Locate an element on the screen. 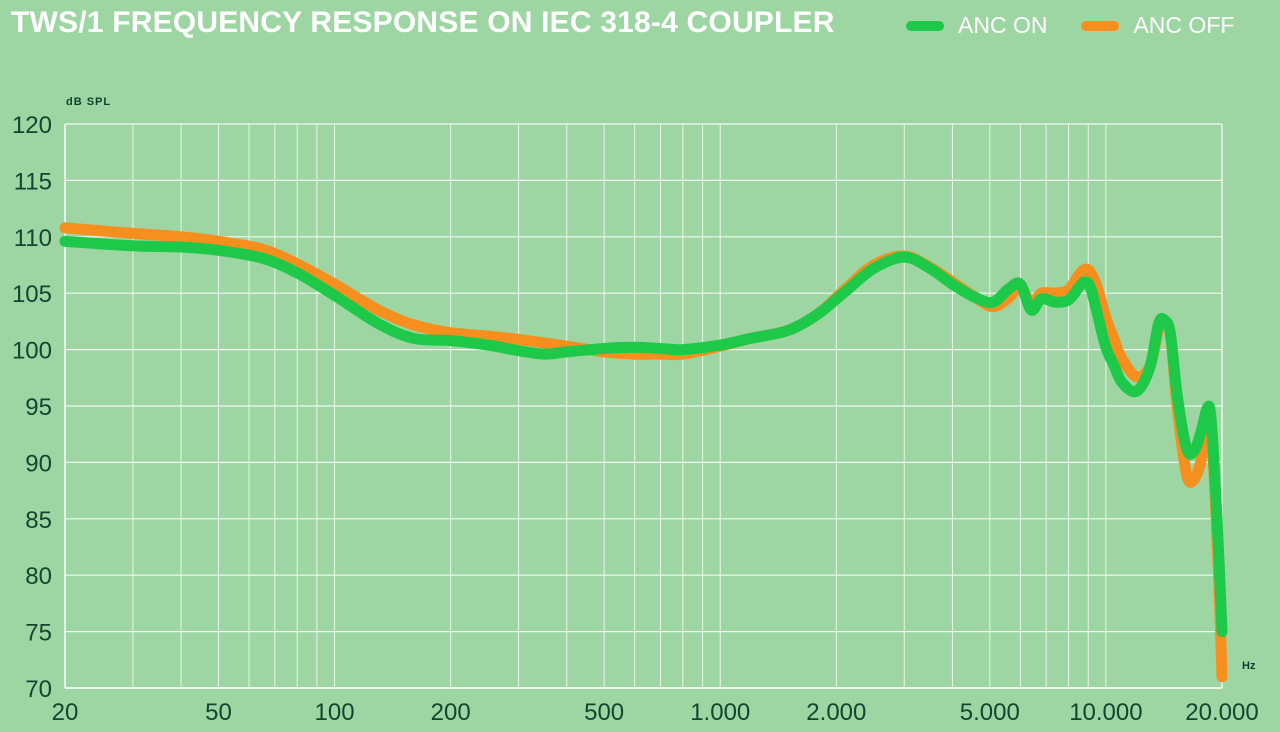 The width and height of the screenshot is (1280, 732). x-tick-label-2000: 2.000 is located at coordinates (836, 712).